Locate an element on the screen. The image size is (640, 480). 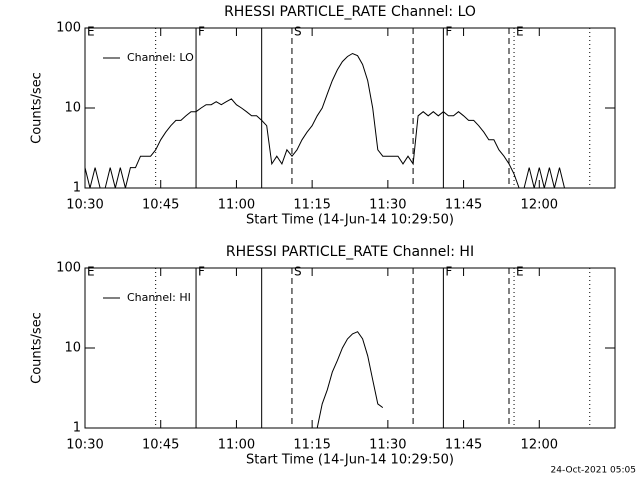
legend-label: Channel: LO is located at coordinates (160, 57).